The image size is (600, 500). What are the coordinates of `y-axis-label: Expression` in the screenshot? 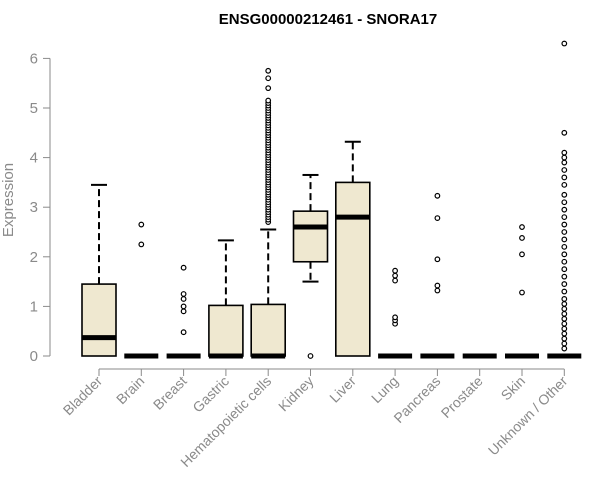 It's located at (8, 200).